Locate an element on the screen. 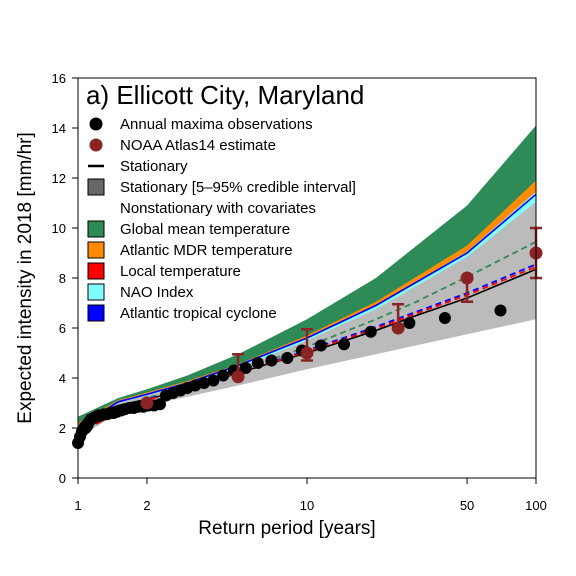 This screenshot has height=576, width=576. legend-item-local-temperature: Local temperature is located at coordinates (164, 271).